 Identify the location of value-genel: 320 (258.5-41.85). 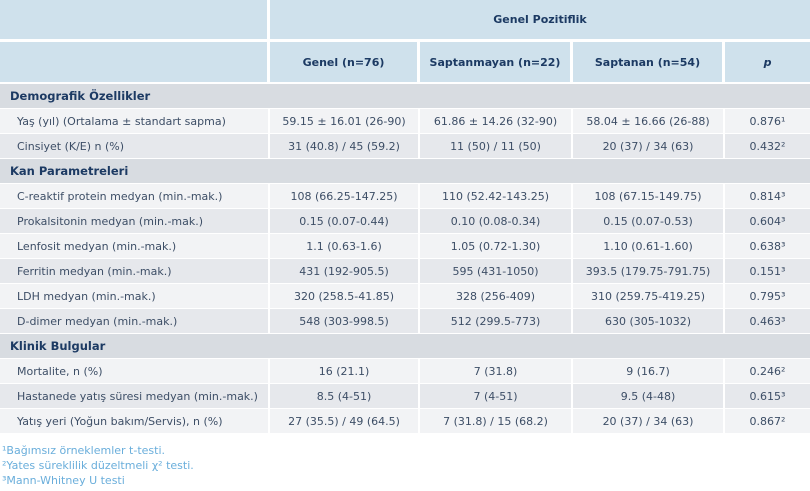
(345, 296).